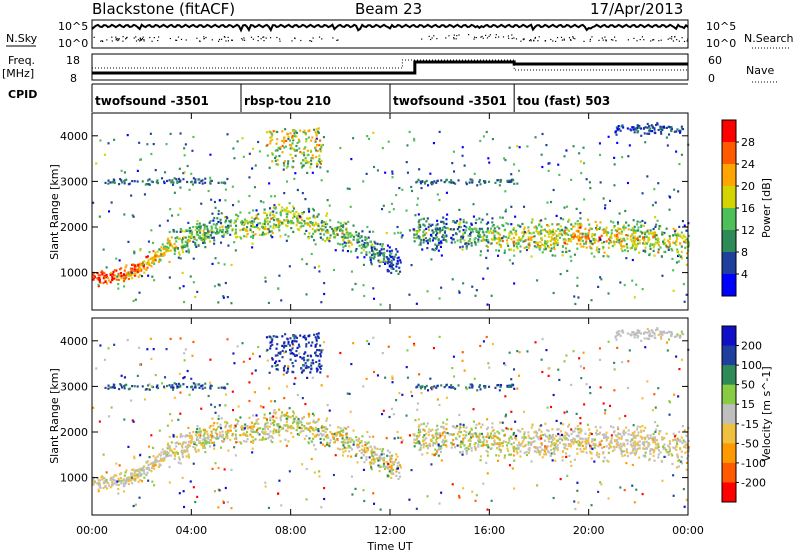 The height and width of the screenshot is (554, 800). I want to click on date-title: 17/Apr/2013, so click(636, 9).